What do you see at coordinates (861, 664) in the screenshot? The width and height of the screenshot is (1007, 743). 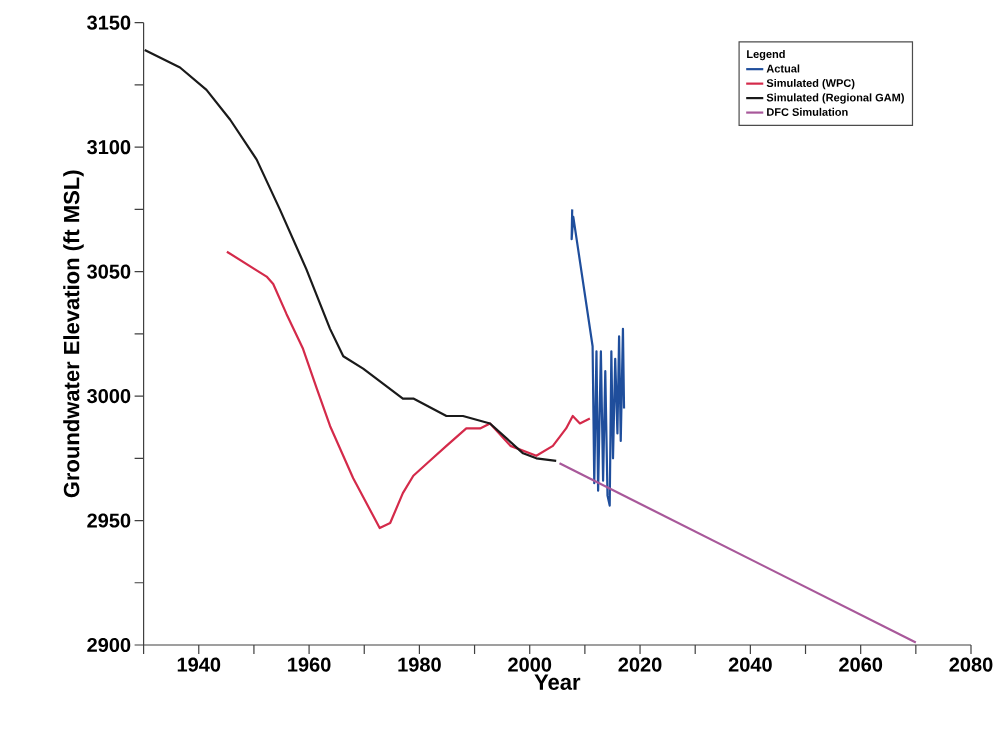 I see `x-tick-label: 2060` at bounding box center [861, 664].